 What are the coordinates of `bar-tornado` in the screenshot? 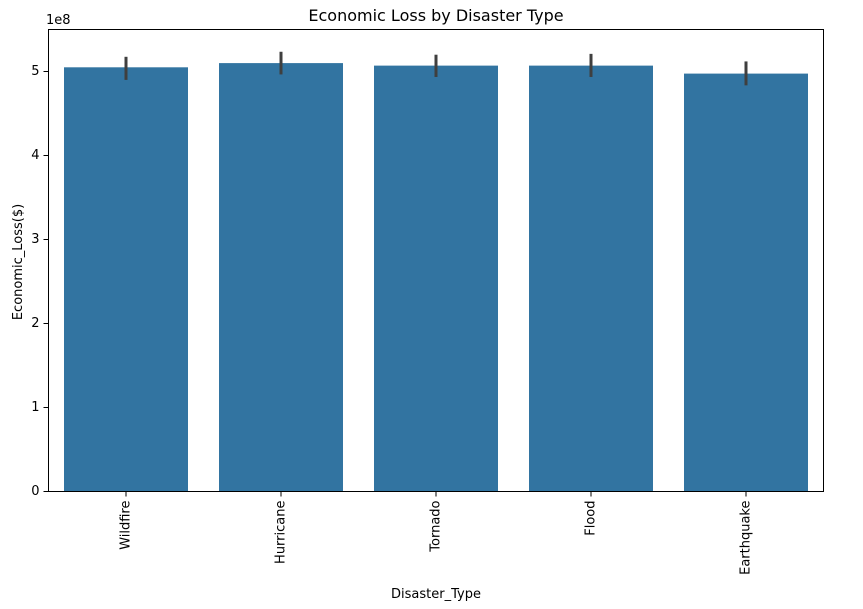 It's located at (436, 278).